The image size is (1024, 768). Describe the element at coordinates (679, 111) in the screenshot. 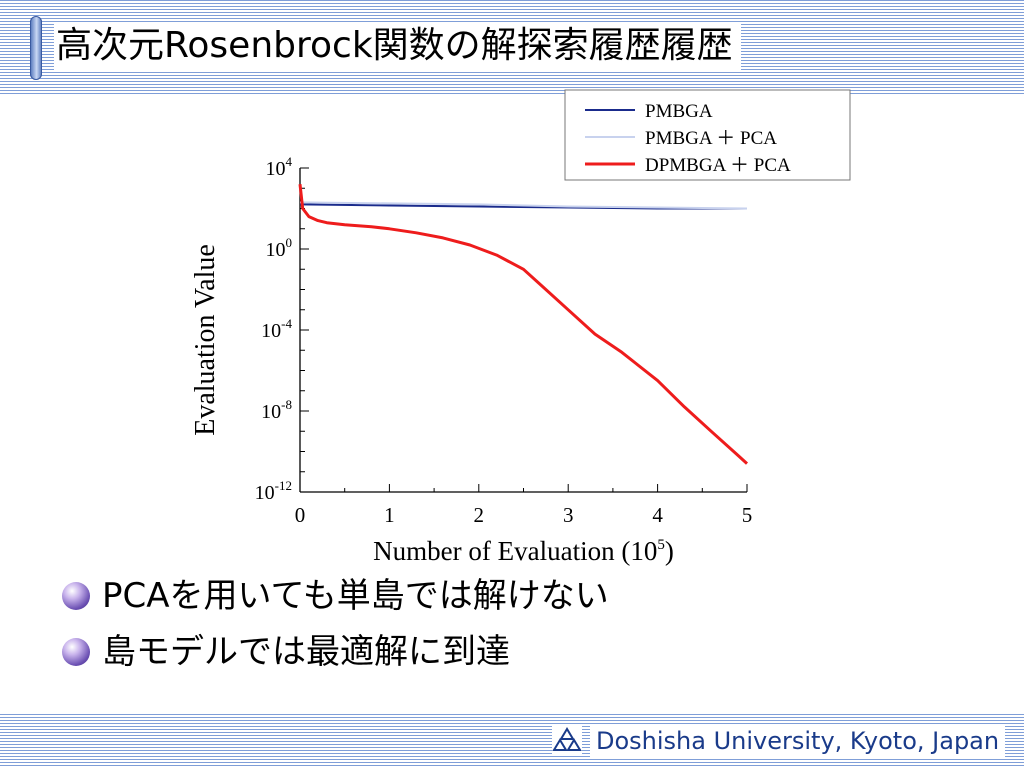

I see `legend-label: PMBGA` at that location.